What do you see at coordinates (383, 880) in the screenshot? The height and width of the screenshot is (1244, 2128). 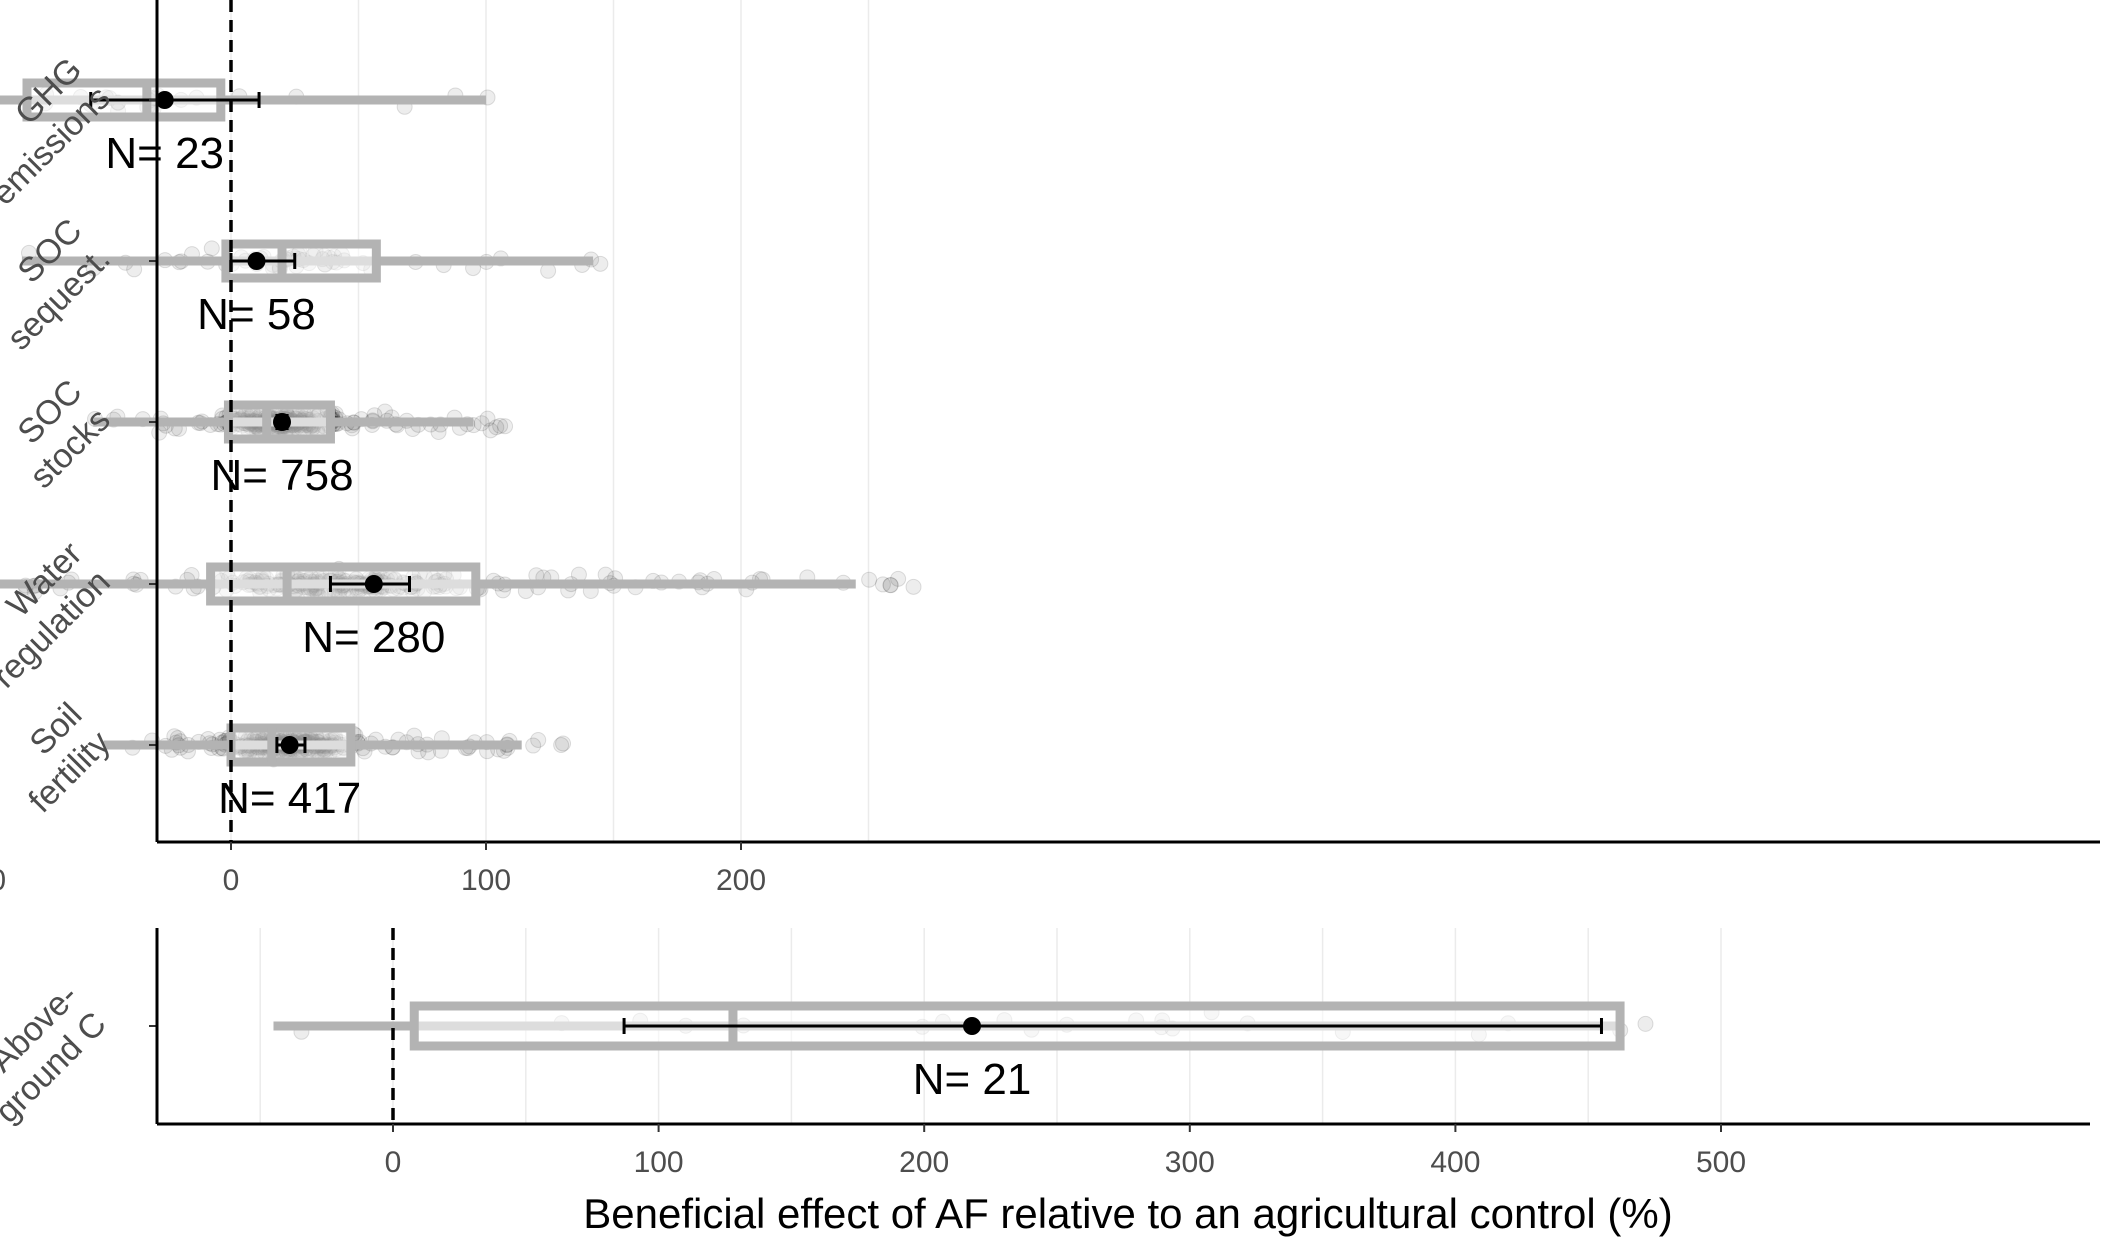 I see `top-x-tick-labels: -100 0 100 200` at bounding box center [383, 880].